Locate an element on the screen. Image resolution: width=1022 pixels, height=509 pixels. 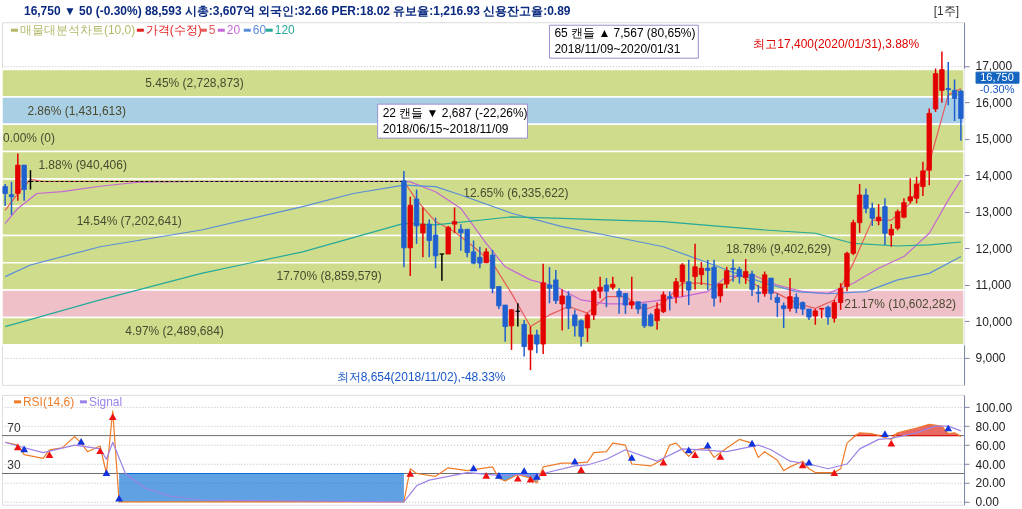
legend-label: 120 is located at coordinates (285, 30).